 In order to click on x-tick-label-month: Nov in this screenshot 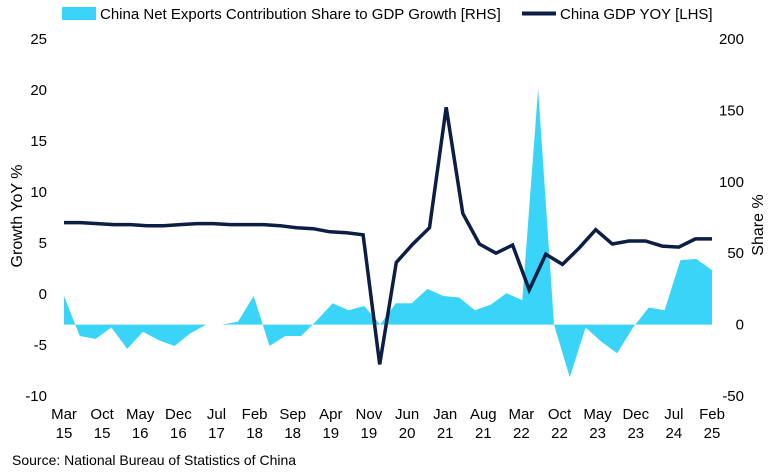, I will do `click(369, 414)`.